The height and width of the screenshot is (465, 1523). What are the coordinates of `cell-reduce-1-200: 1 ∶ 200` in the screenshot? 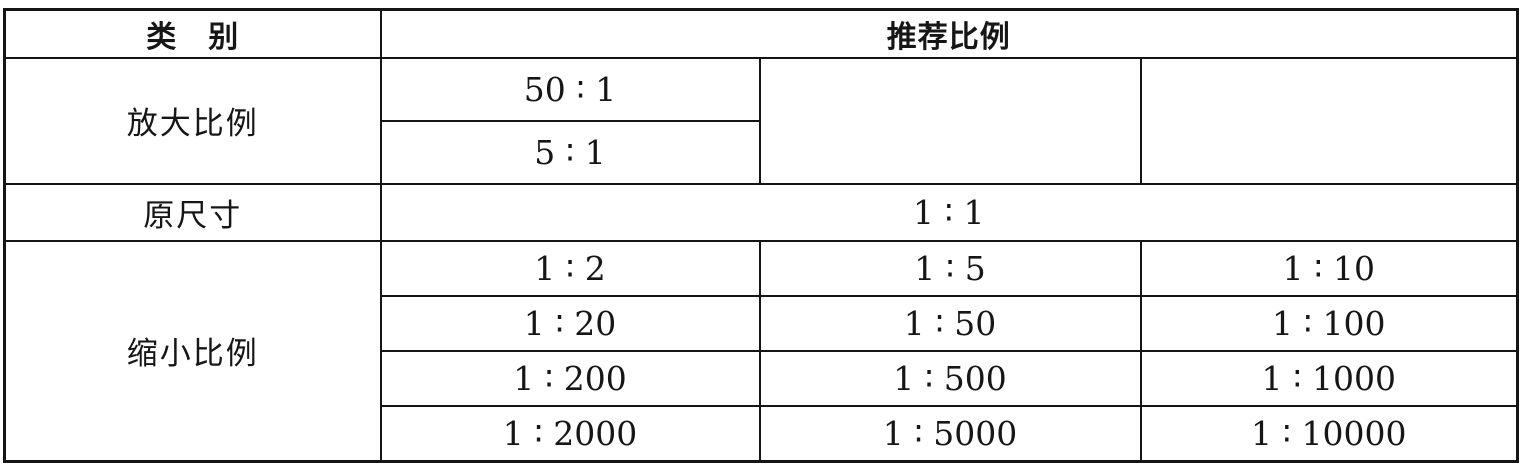 It's located at (570, 378).